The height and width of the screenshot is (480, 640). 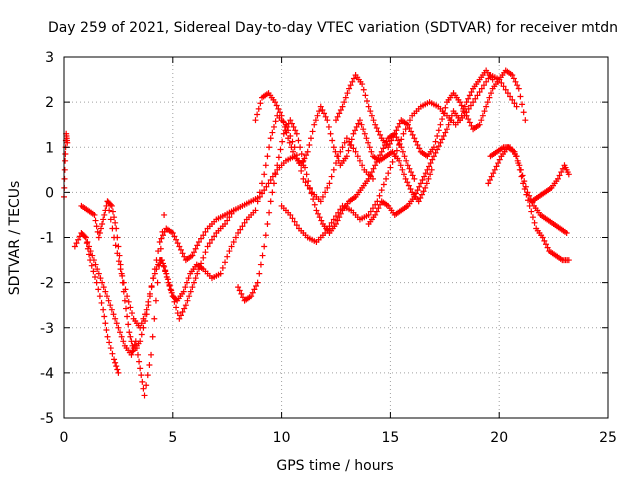 What do you see at coordinates (550, 183) in the screenshot?
I see `series-arc-m` at bounding box center [550, 183].